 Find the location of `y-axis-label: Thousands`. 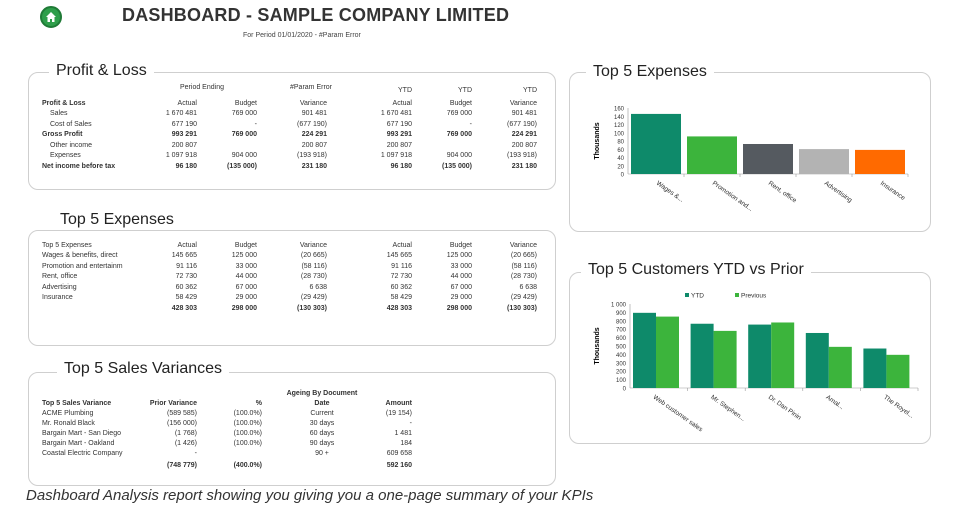

y-axis-label: Thousands is located at coordinates (597, 140).